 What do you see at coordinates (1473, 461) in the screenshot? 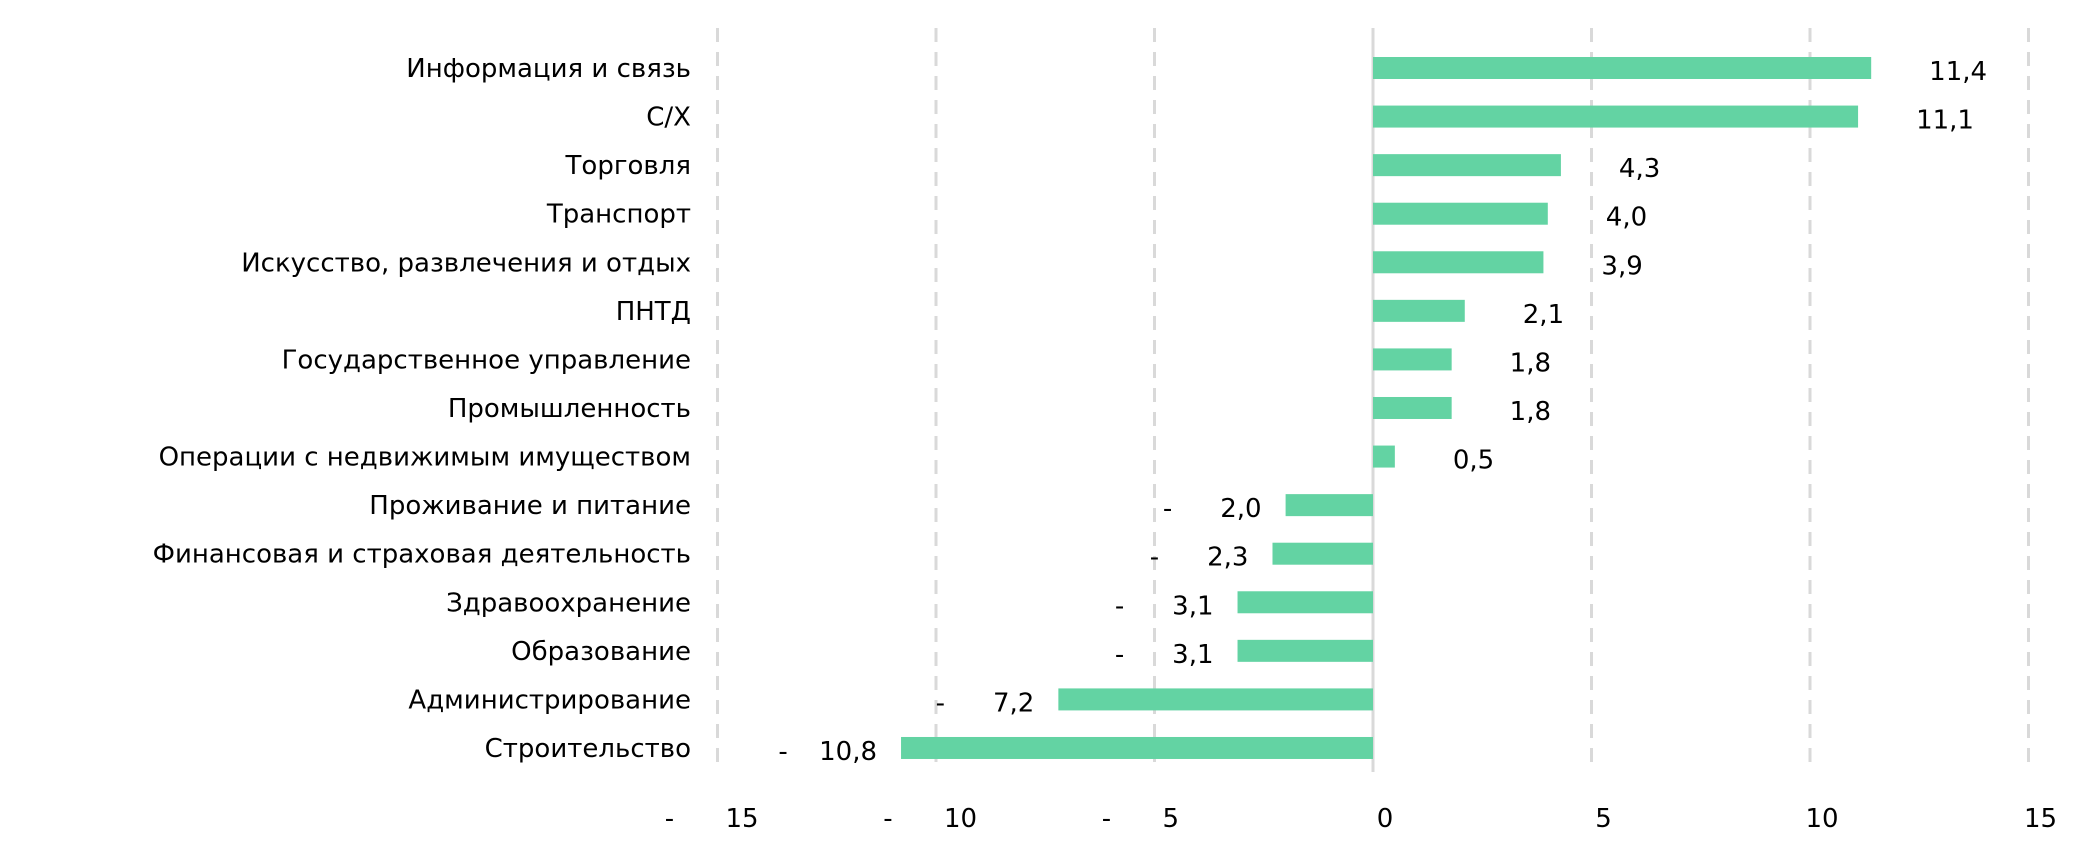
I see `value-label: 0,5` at bounding box center [1473, 461].